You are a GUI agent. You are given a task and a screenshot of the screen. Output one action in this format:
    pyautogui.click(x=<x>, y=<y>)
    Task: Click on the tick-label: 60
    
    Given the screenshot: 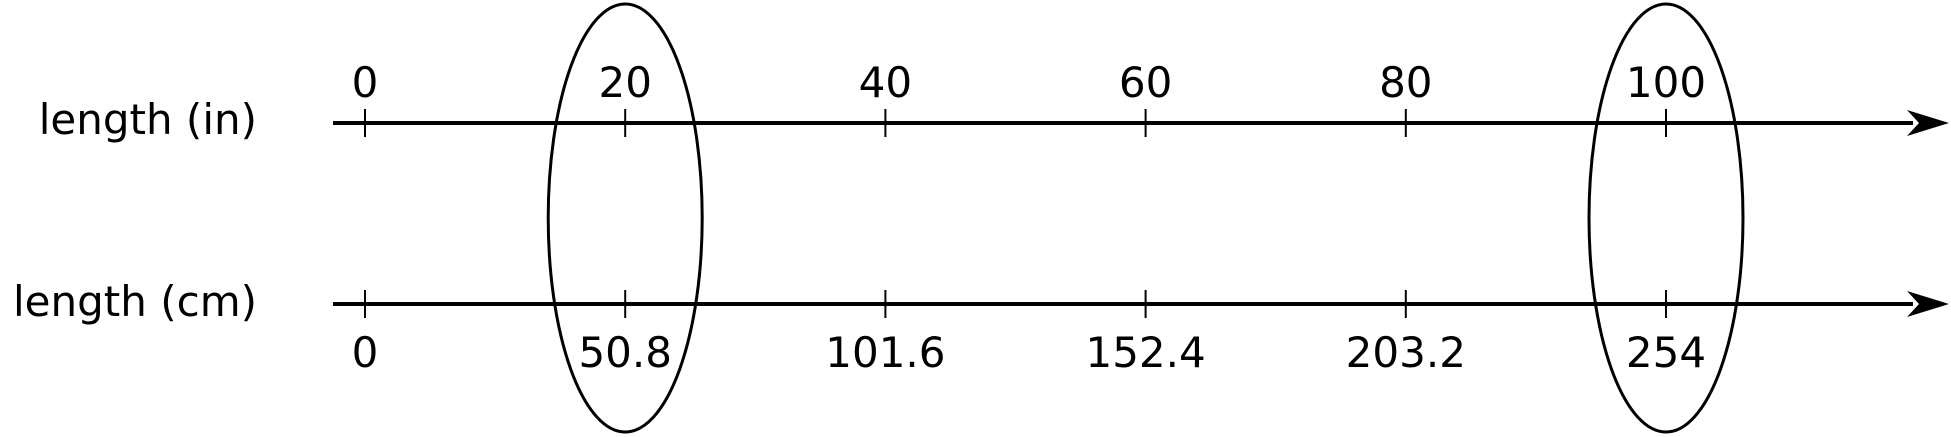 What is the action you would take?
    pyautogui.click(x=1145, y=82)
    